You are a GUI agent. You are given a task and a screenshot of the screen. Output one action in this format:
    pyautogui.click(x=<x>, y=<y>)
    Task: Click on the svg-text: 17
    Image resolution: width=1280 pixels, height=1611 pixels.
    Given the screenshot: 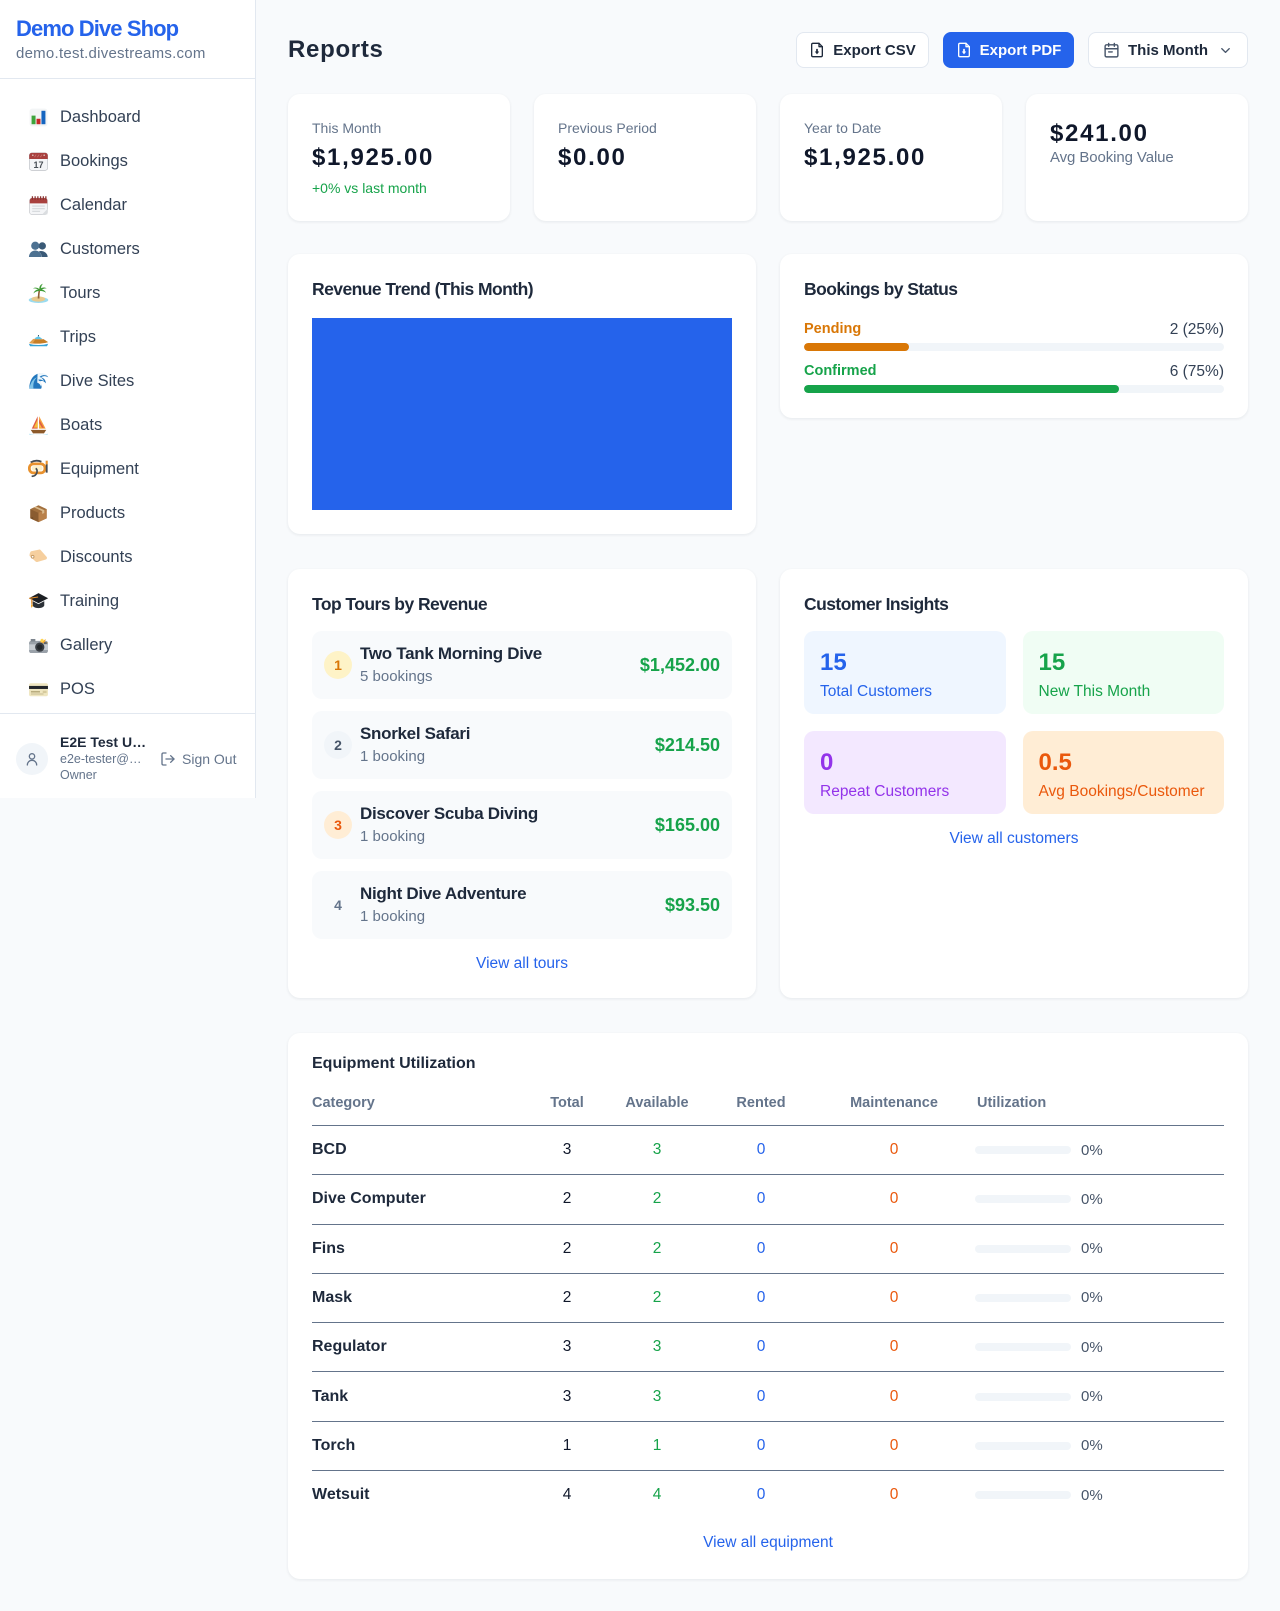 What is the action you would take?
    pyautogui.click(x=38, y=164)
    